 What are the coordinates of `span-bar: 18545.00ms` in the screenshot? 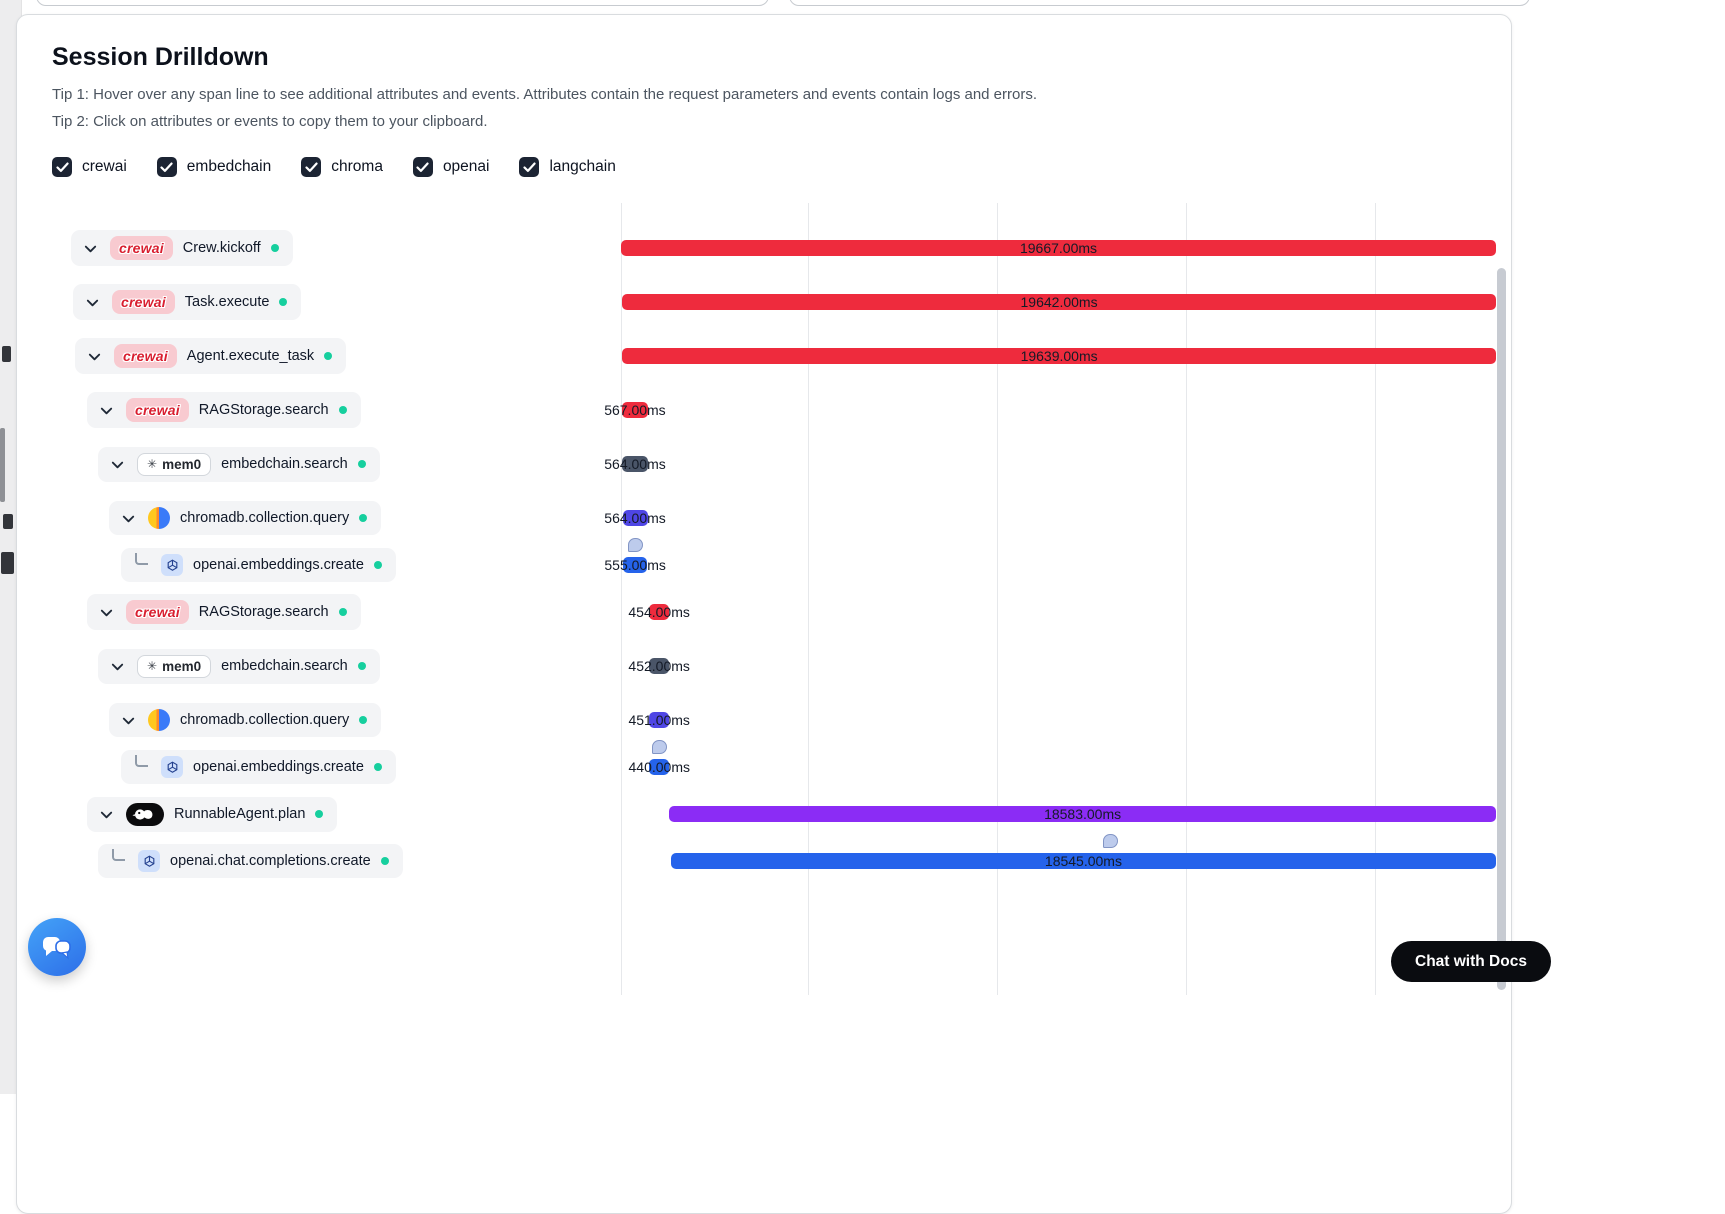 It's located at (1083, 861).